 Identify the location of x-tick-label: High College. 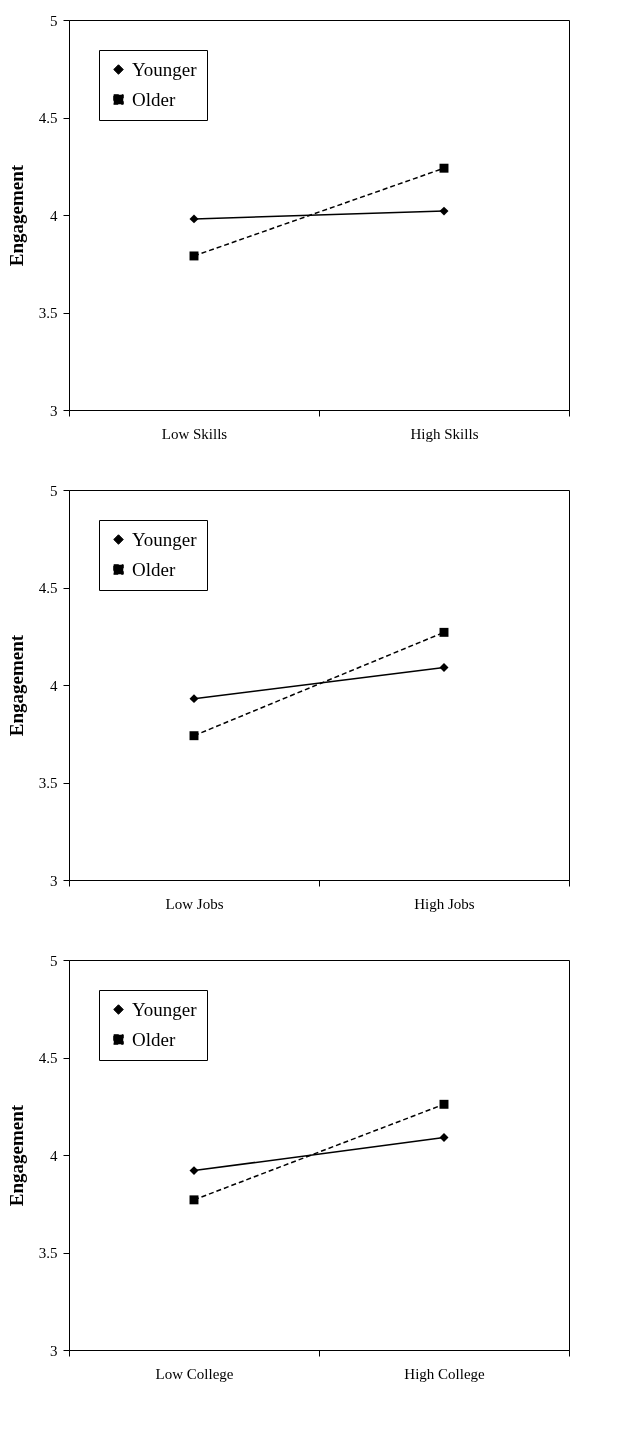
(445, 1373).